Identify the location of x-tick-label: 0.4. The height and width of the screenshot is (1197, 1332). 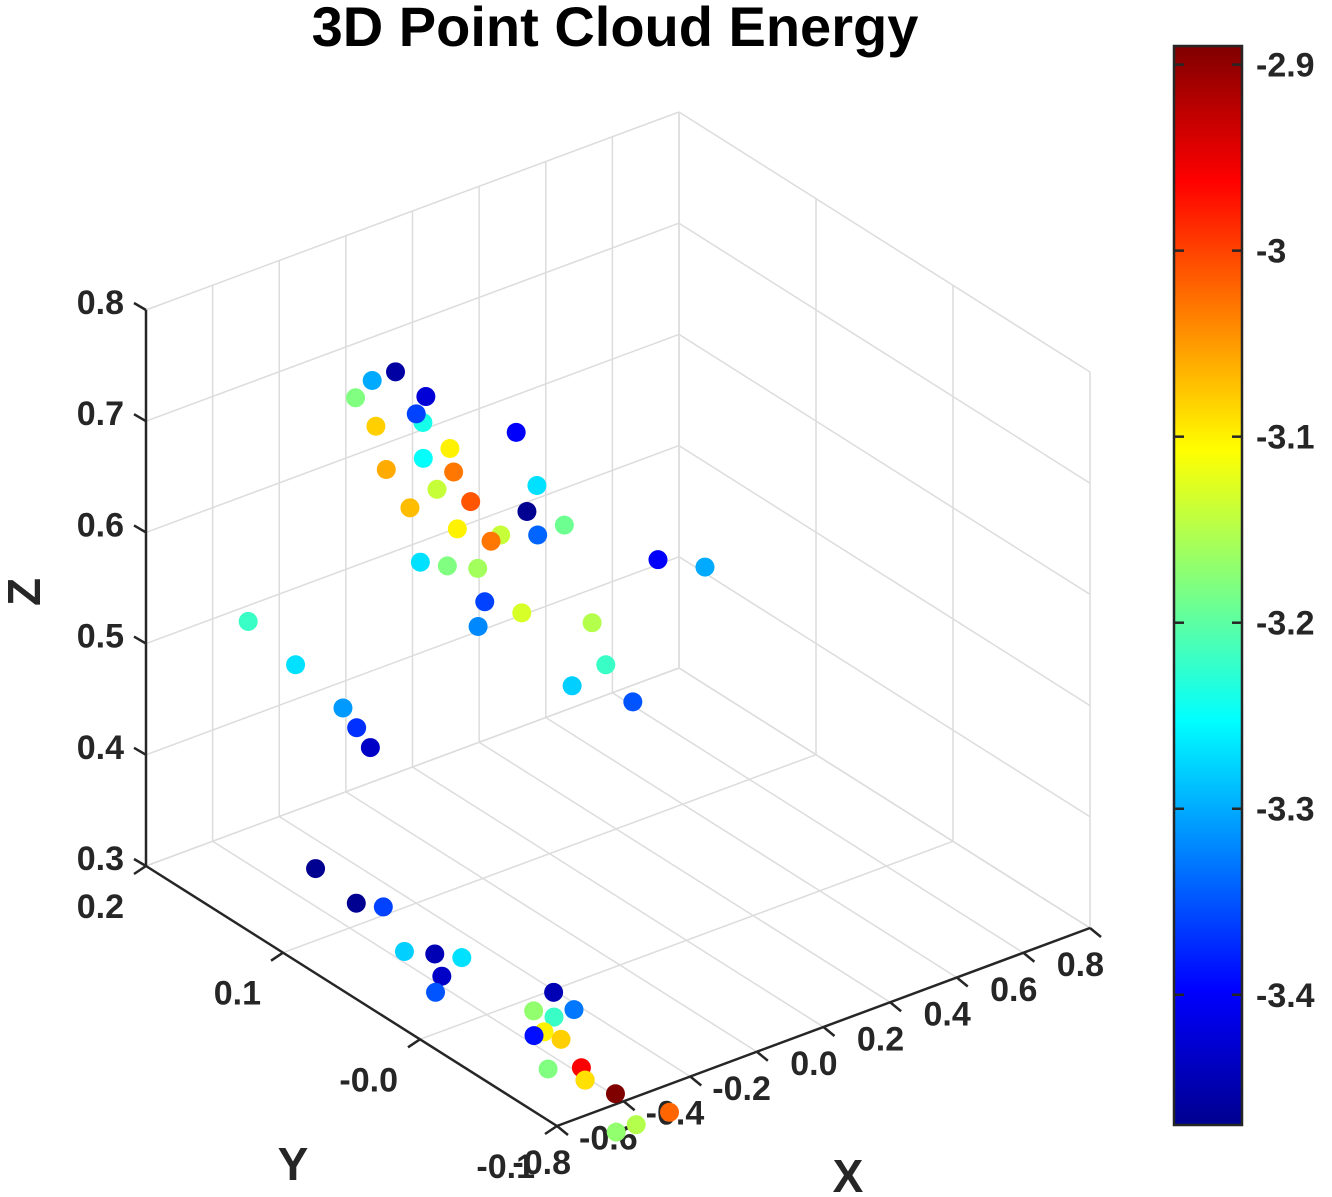
(946, 1015).